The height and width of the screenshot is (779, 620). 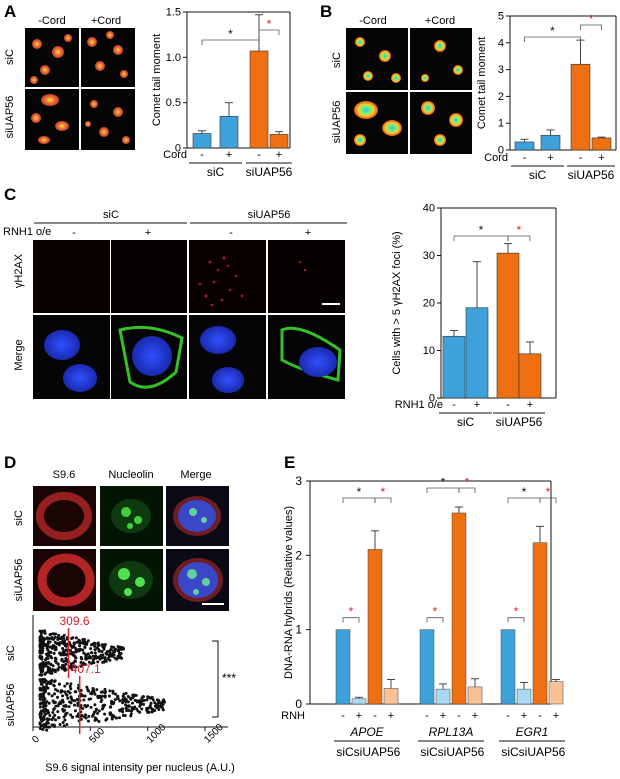 What do you see at coordinates (269, 32) in the screenshot?
I see `sig-bracket` at bounding box center [269, 32].